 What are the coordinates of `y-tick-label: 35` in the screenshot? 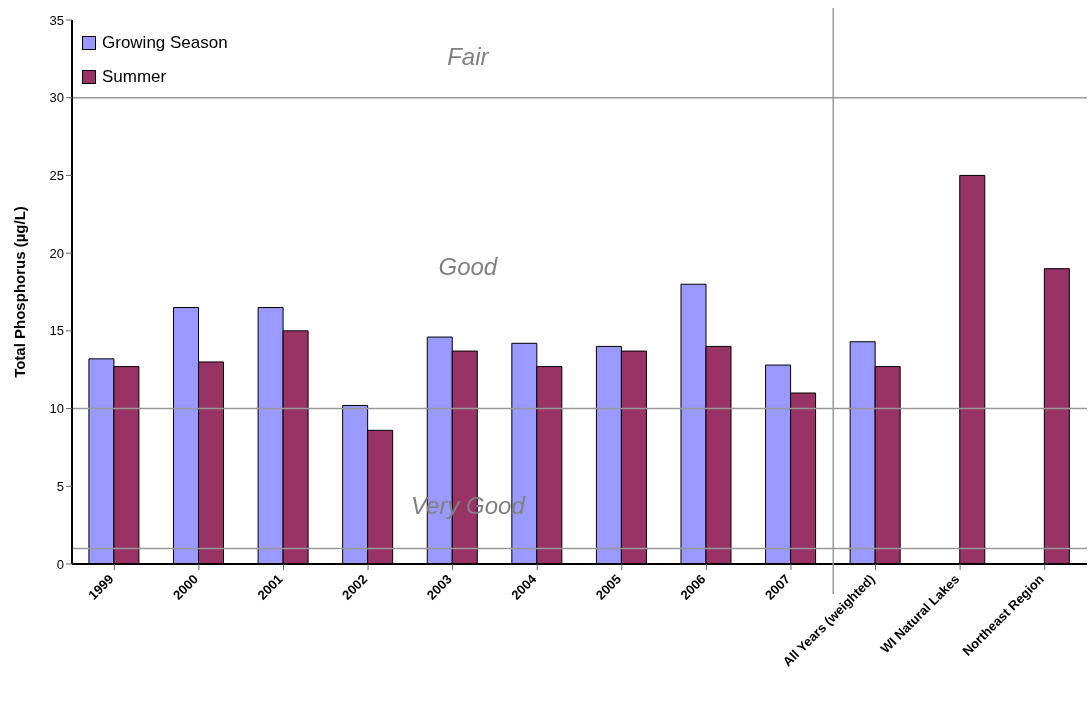 It's located at (56, 20).